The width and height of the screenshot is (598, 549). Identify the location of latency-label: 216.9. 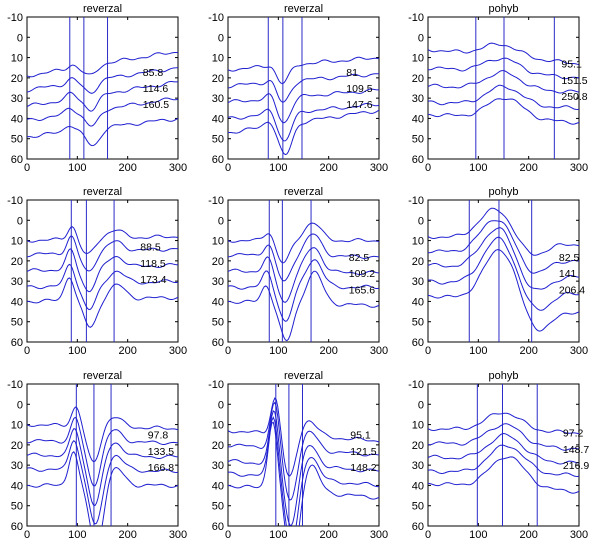
(576, 466).